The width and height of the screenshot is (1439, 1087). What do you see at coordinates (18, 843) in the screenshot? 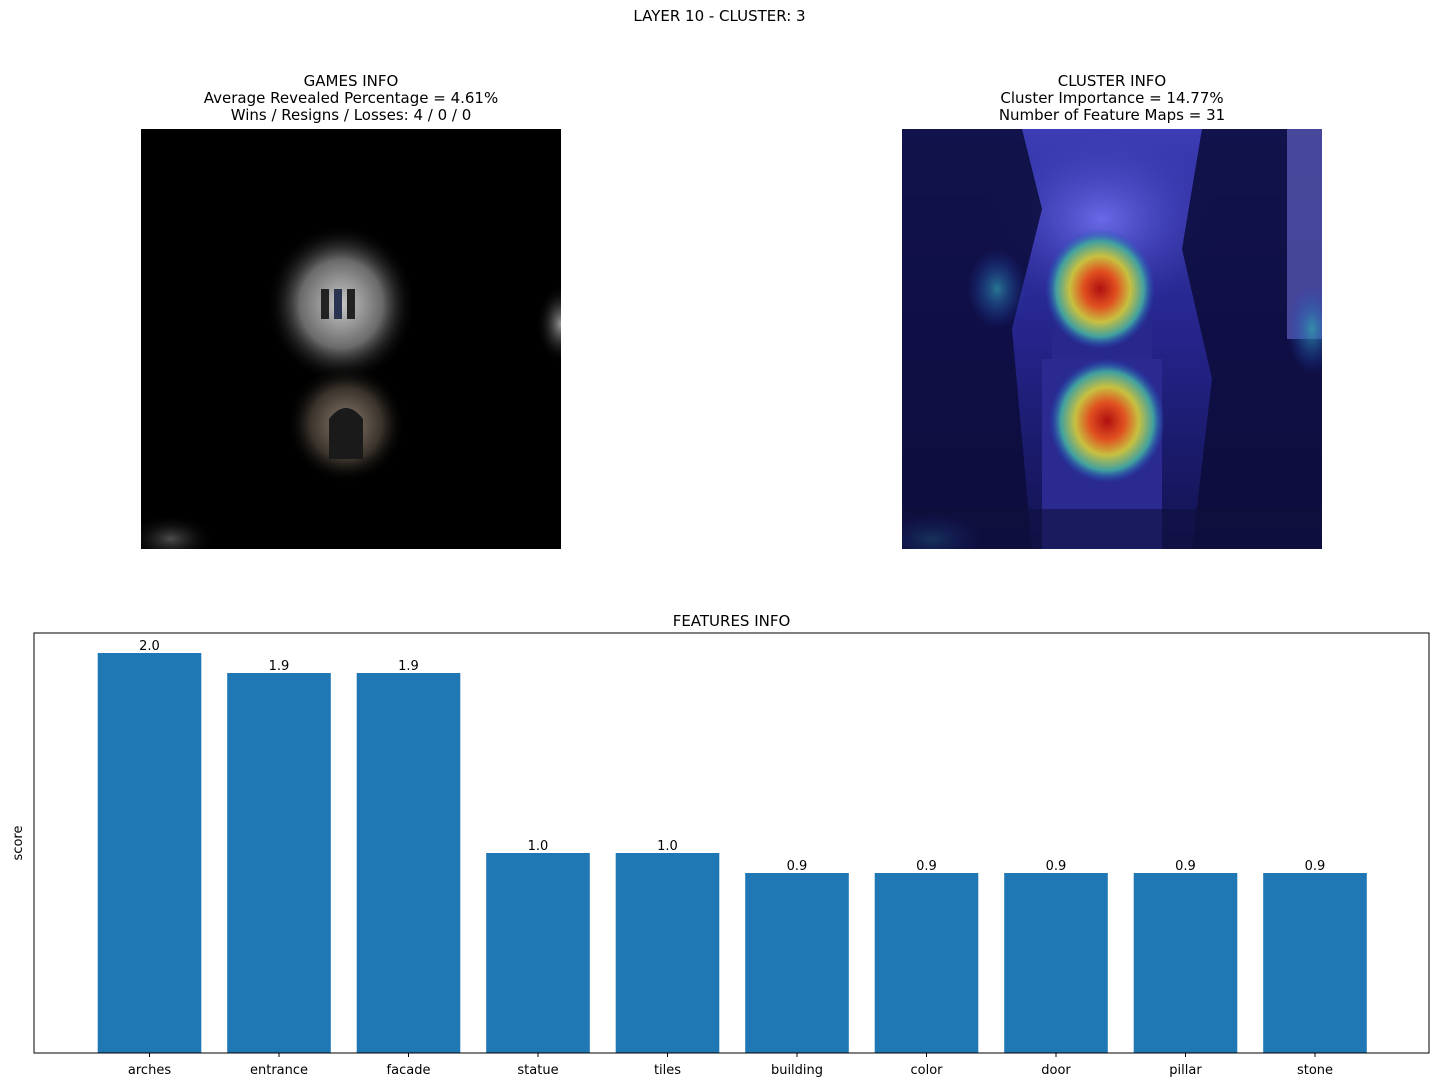
I see `y-axis-label: score` at bounding box center [18, 843].